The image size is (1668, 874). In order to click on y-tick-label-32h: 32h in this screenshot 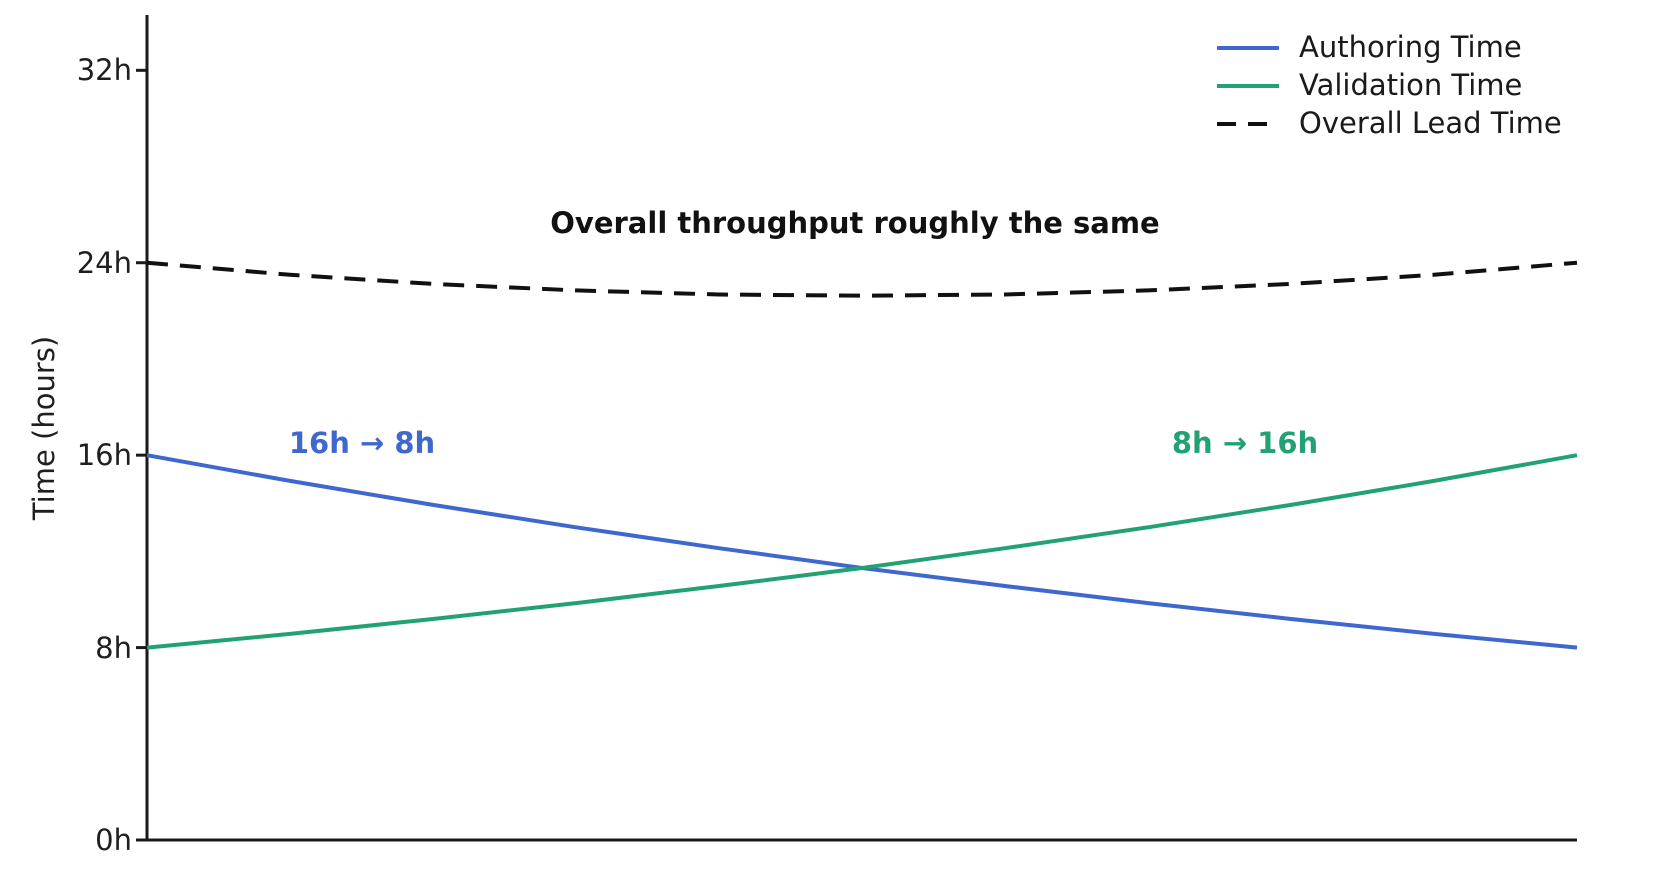, I will do `click(104, 70)`.